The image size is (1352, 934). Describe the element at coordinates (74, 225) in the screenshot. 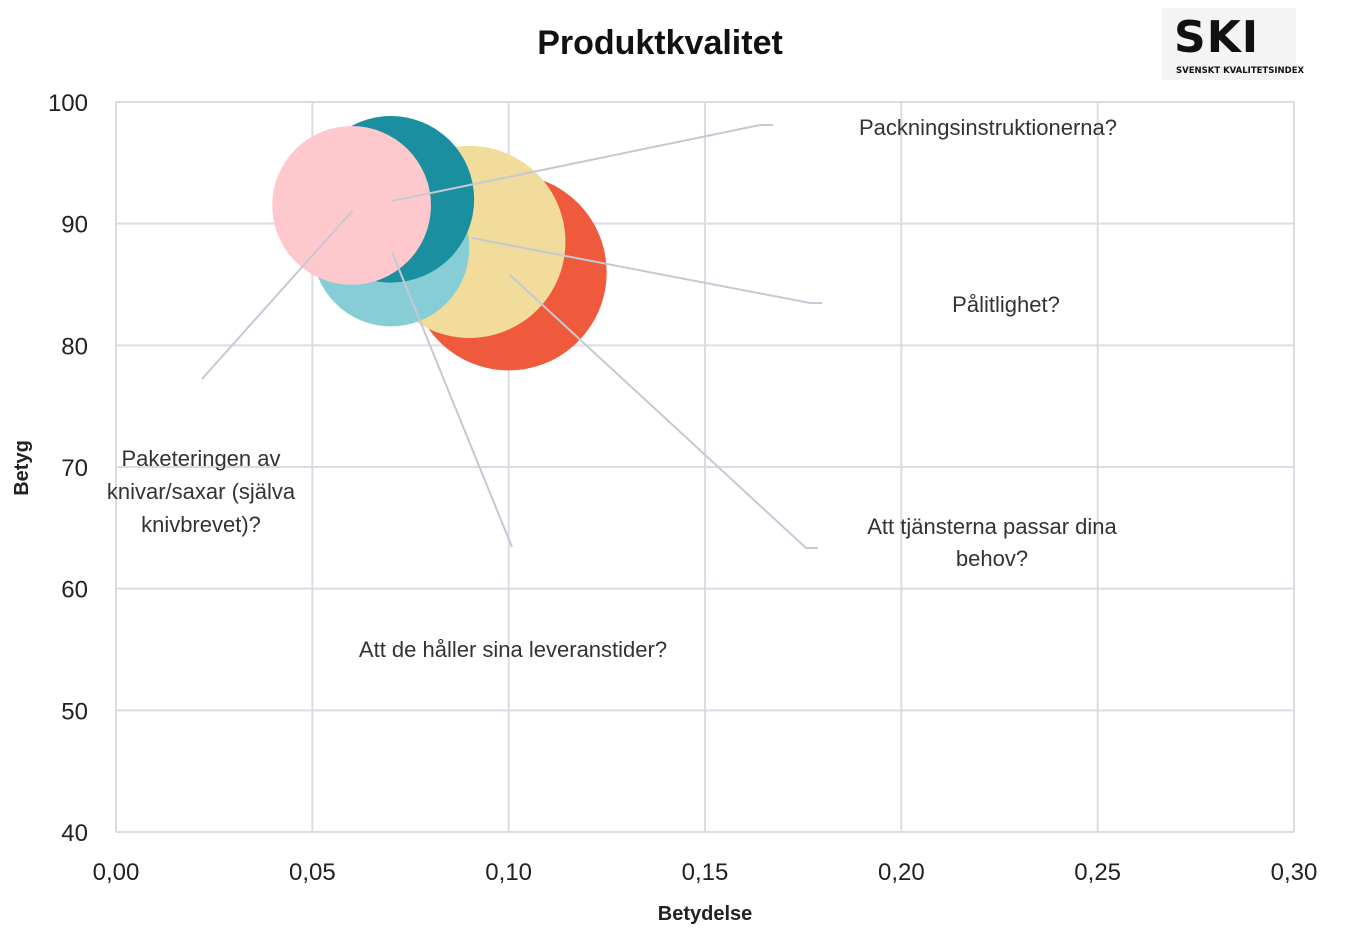

I see `y-tick-label: 90` at that location.